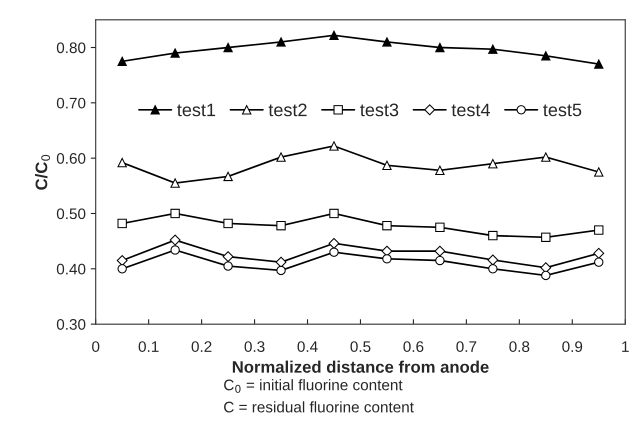 The image size is (638, 441). I want to click on y-tick-label: 0.50, so click(71, 214).